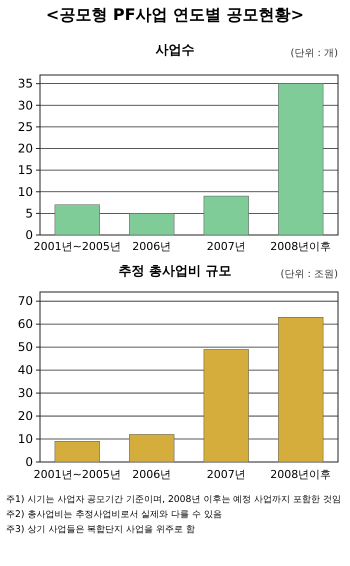 The width and height of the screenshot is (350, 566). I want to click on chart-subtitle: 사업수, so click(175, 50).